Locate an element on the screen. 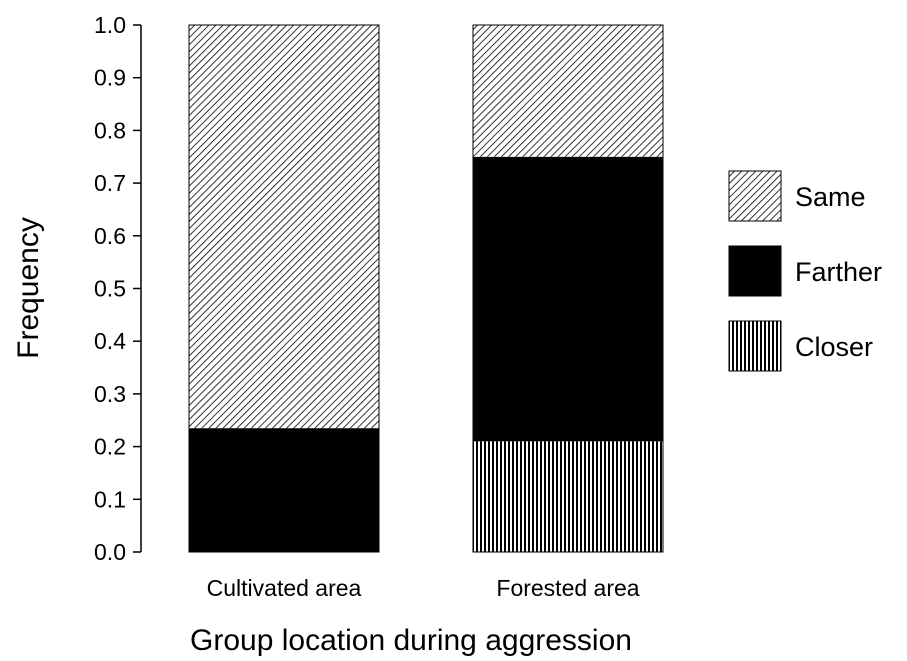 This screenshot has height=661, width=907. y-tick-label: 0.9 is located at coordinates (110, 78).